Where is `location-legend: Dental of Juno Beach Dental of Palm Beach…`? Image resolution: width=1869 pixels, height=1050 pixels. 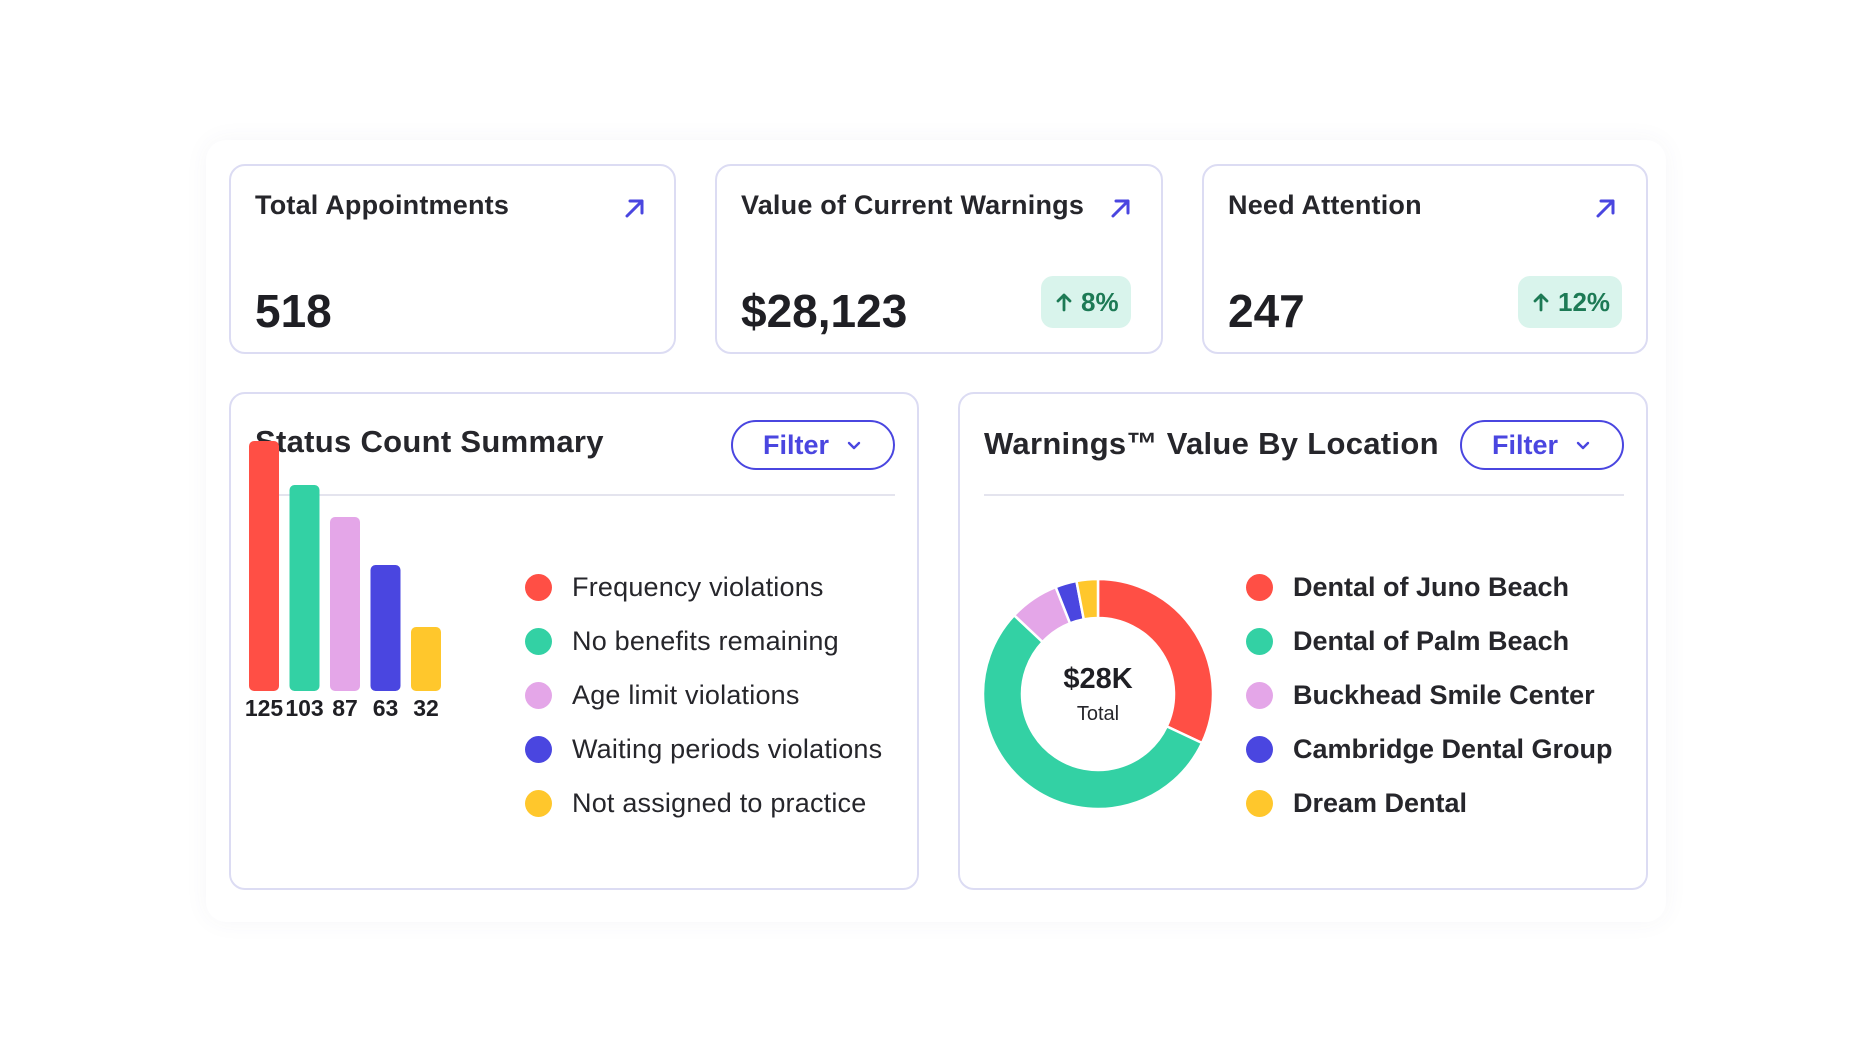 location-legend: Dental of Juno Beach Dental of Palm Beach… is located at coordinates (1429, 695).